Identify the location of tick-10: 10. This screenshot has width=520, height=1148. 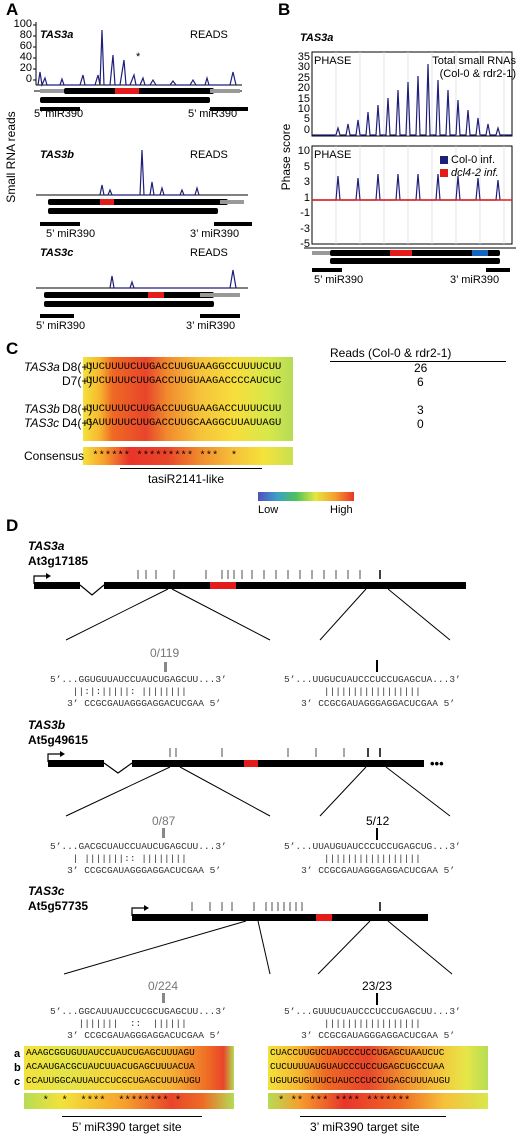
(303, 109).